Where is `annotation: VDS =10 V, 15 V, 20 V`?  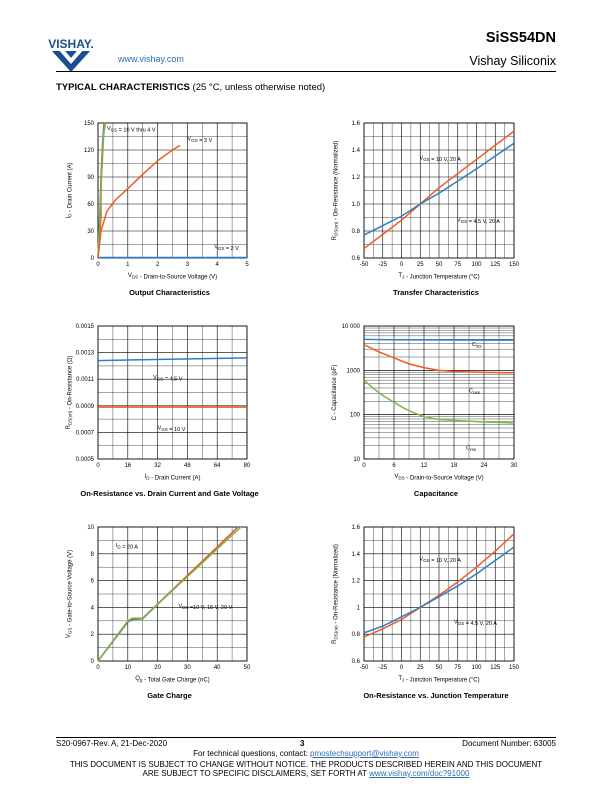
annotation: VDS =10 V, 15 V, 20 V is located at coordinates (205, 607).